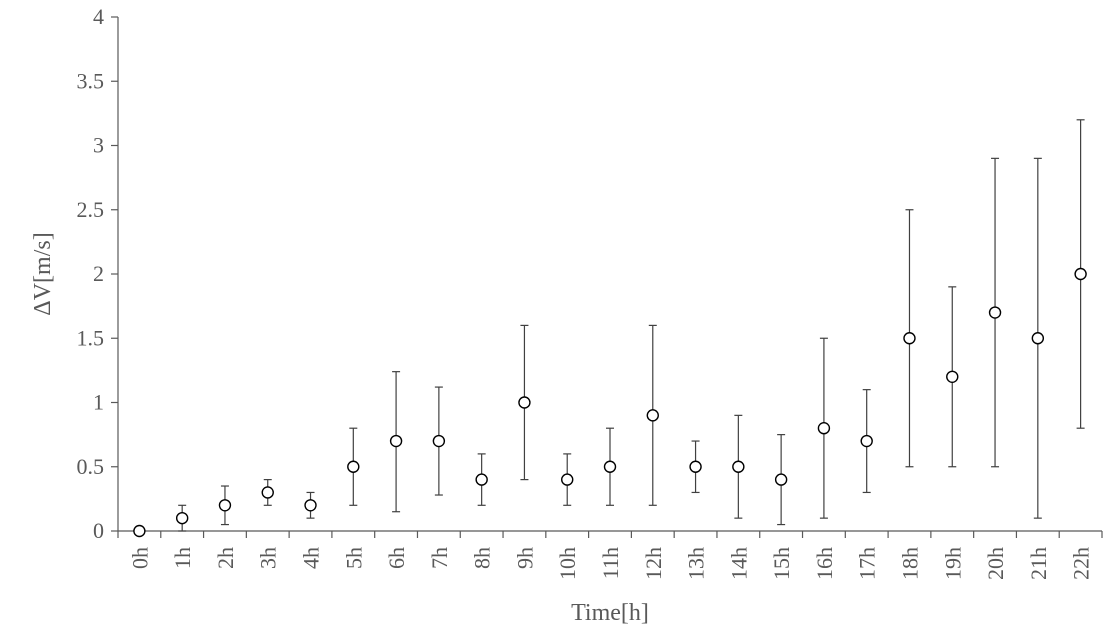 This screenshot has width=1107, height=636. What do you see at coordinates (781, 563) in the screenshot?
I see `x-tick-label: 15h` at bounding box center [781, 563].